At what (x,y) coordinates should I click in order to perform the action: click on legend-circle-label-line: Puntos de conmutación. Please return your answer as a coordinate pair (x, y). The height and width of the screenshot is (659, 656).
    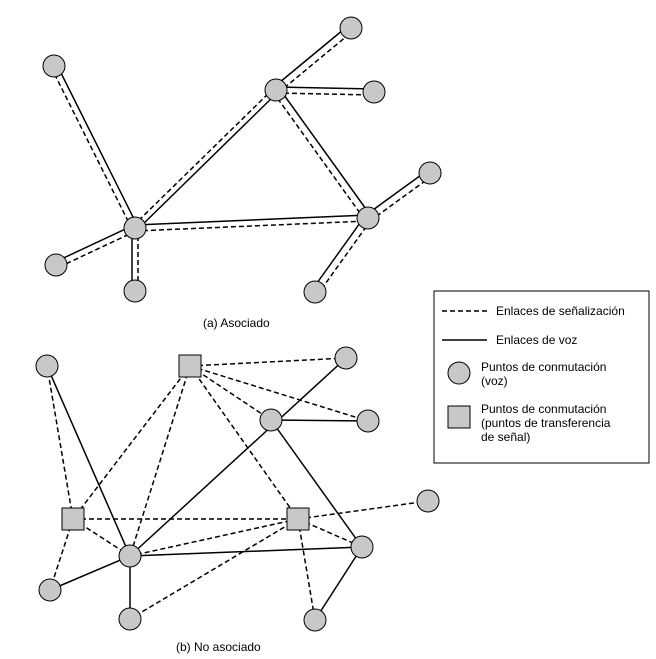
    Looking at the image, I should click on (543, 367).